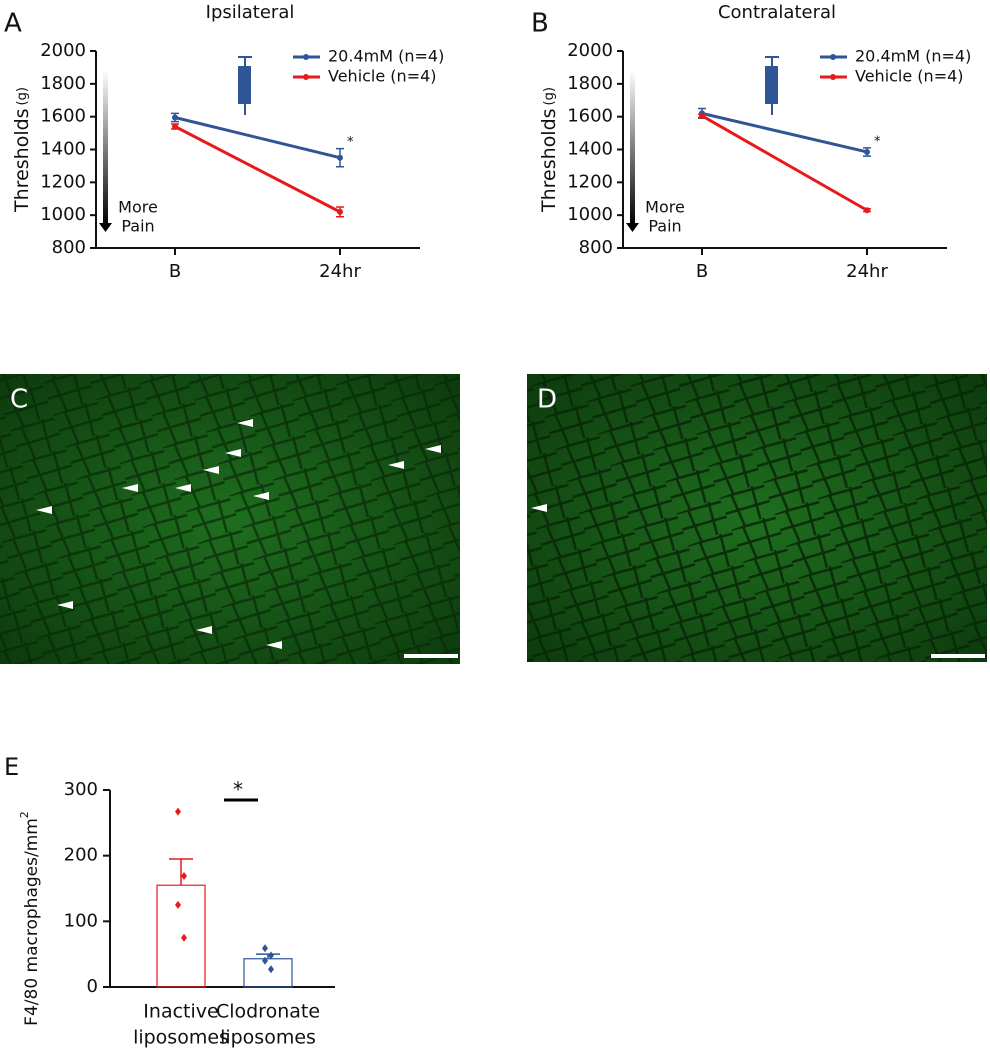 The width and height of the screenshot is (990, 1050). Describe the element at coordinates (11, 767) in the screenshot. I see `panel-label: E` at that location.